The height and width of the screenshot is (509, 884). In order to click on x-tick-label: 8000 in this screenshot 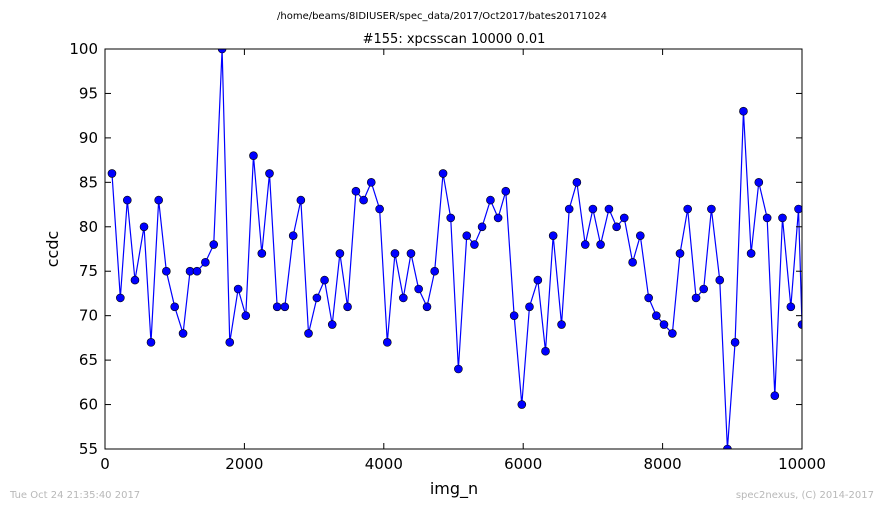, I will do `click(663, 464)`.